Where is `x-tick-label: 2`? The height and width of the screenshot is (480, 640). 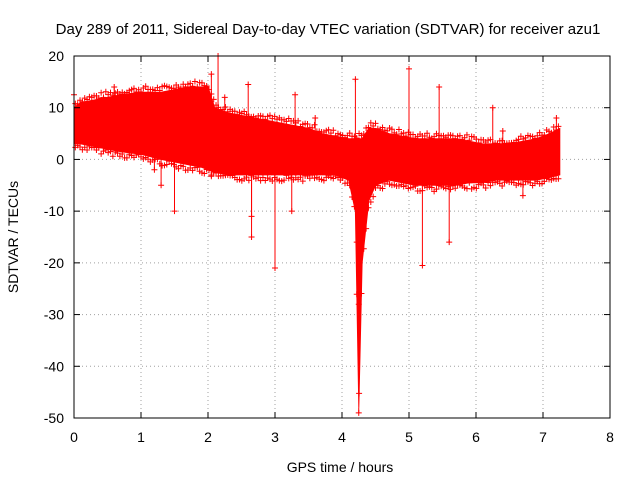 x-tick-label: 2 is located at coordinates (208, 437).